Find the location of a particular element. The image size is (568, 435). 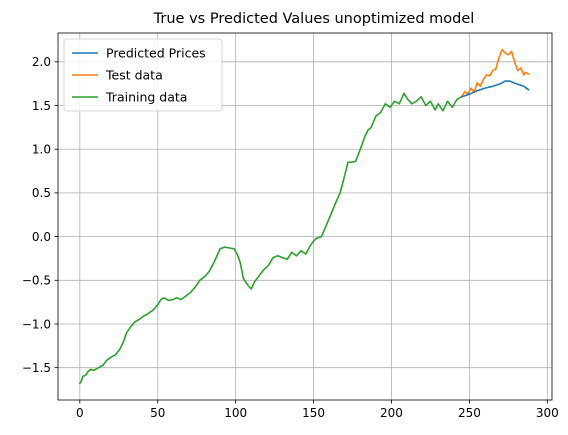

x-tick-label: 300 is located at coordinates (547, 413).